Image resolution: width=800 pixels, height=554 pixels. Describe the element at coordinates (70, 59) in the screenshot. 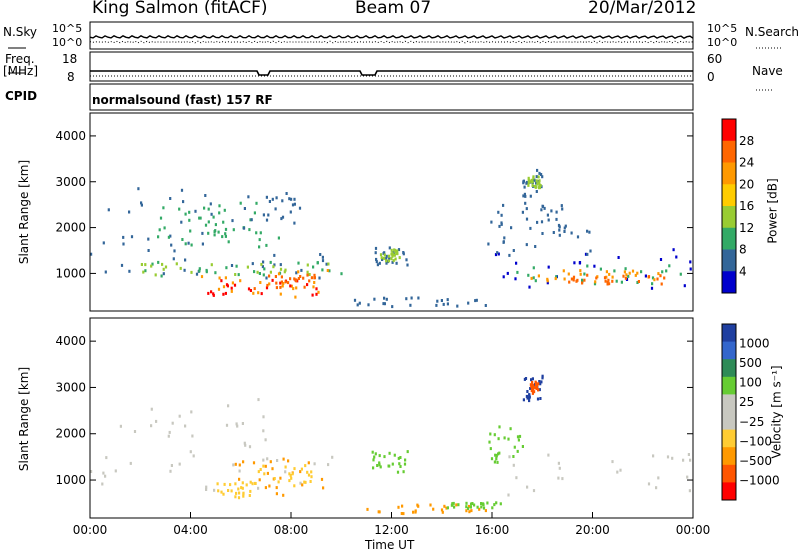

I see `freq-tick-top: 18` at that location.